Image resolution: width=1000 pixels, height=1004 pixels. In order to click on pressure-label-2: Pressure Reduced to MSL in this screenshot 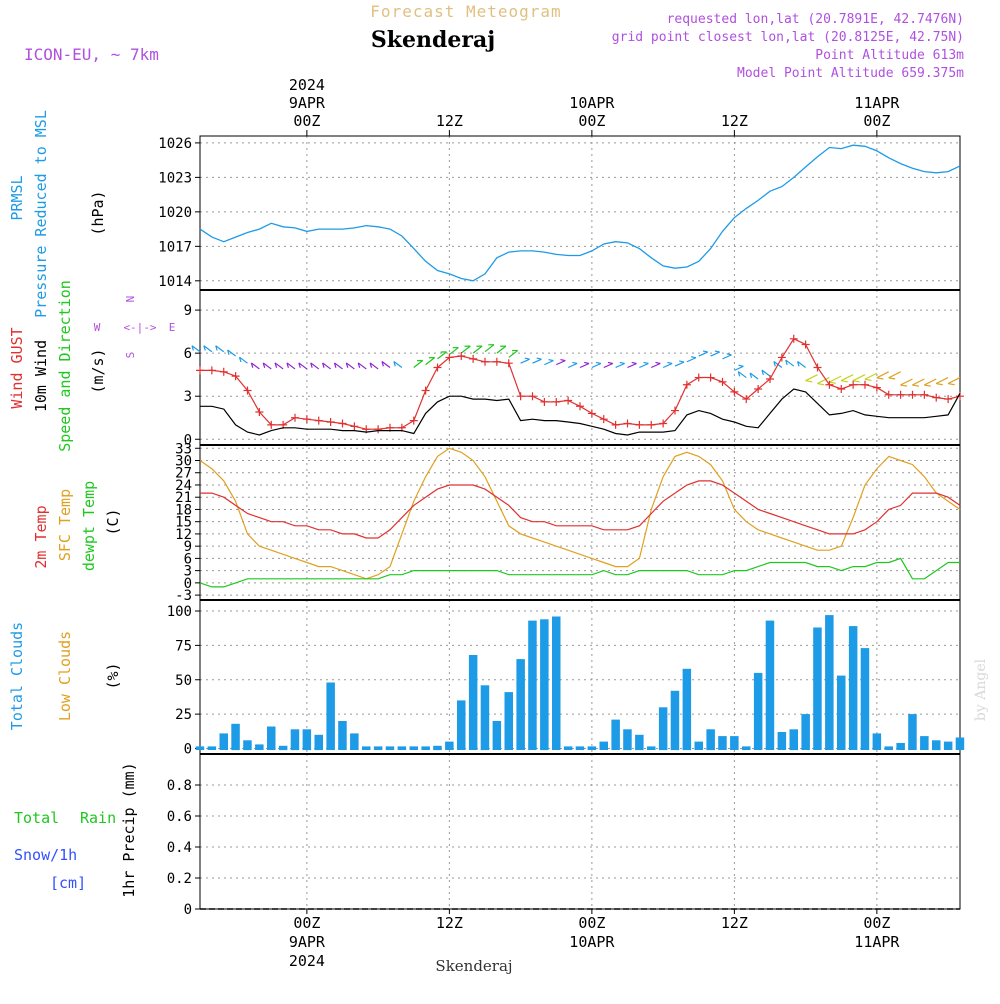, I will do `click(41, 214)`.